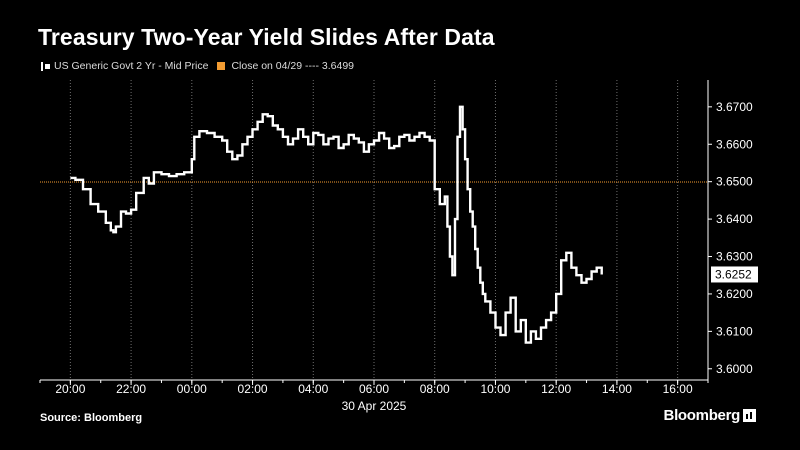  What do you see at coordinates (293, 66) in the screenshot?
I see `legend-reference-label: Close on 04/29 ---- 3.6499` at bounding box center [293, 66].